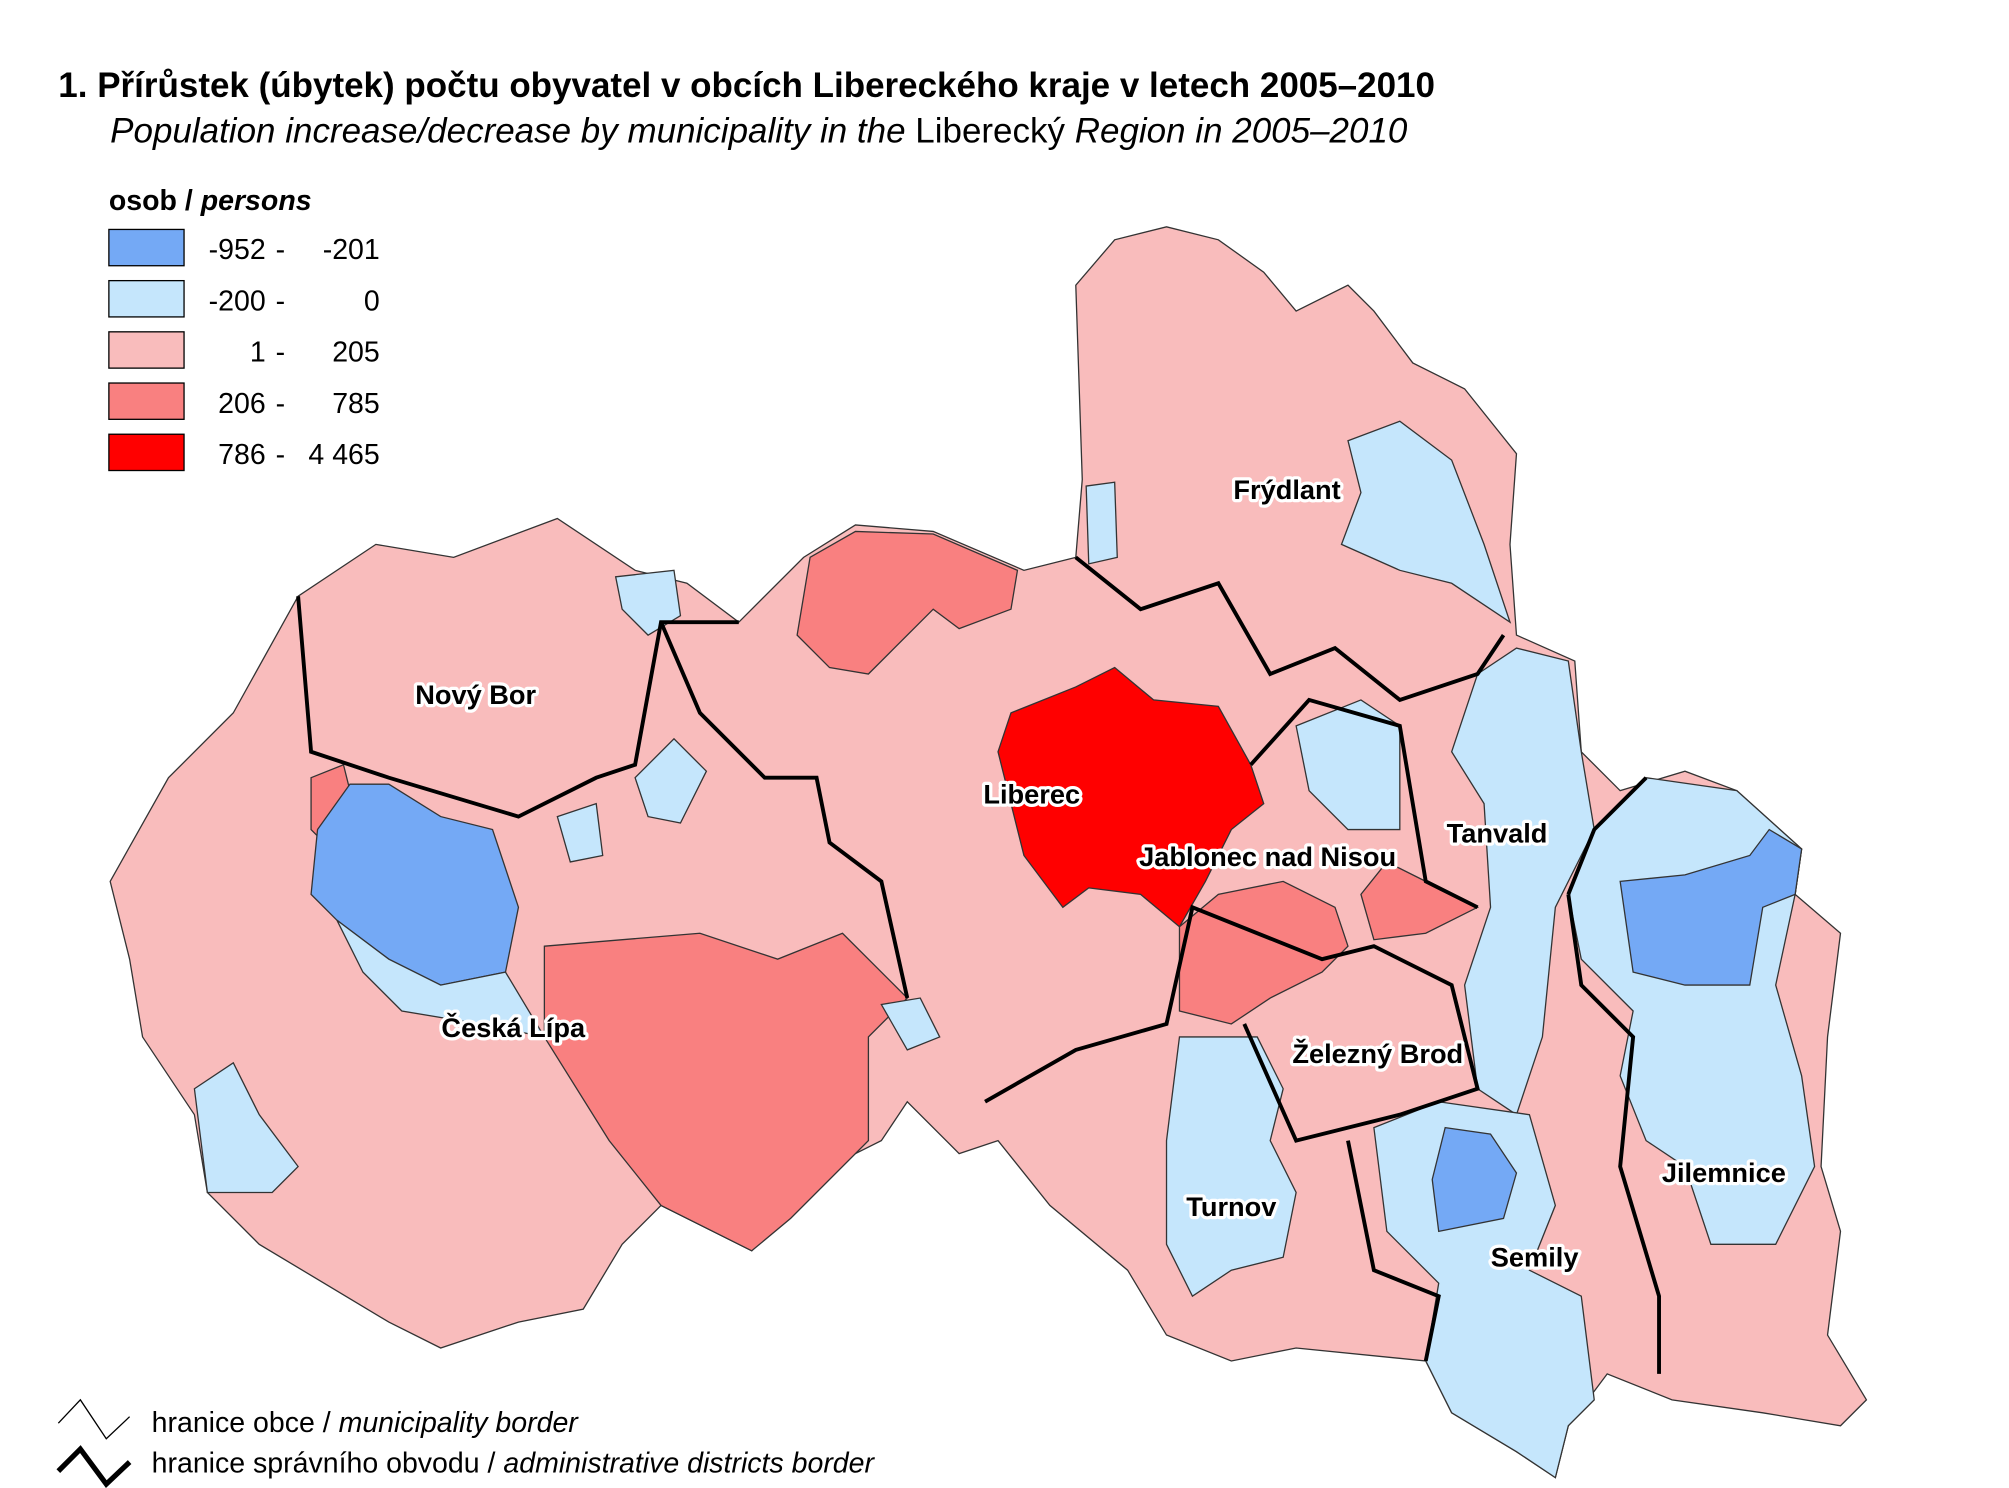  What do you see at coordinates (1377, 1053) in the screenshot?
I see `district-label: Železný Brod` at bounding box center [1377, 1053].